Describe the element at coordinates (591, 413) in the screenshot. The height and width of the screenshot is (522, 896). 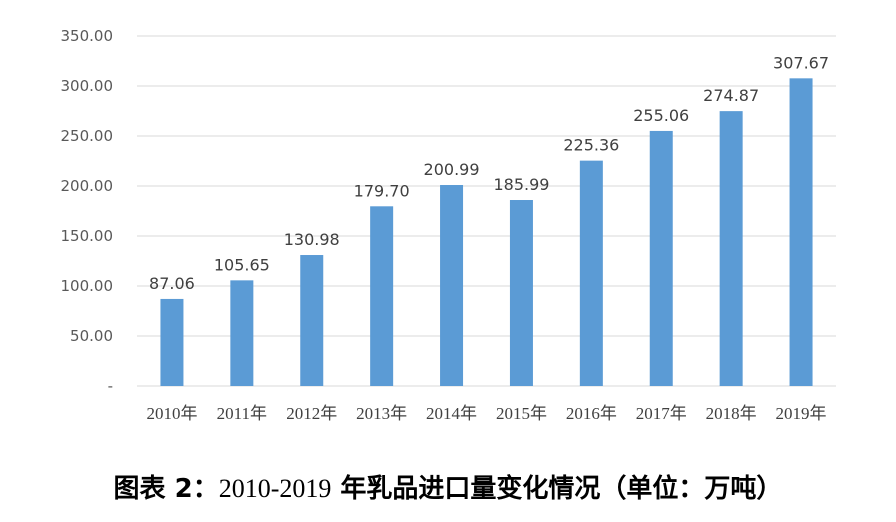
I see `x-category-label: 2016年` at that location.